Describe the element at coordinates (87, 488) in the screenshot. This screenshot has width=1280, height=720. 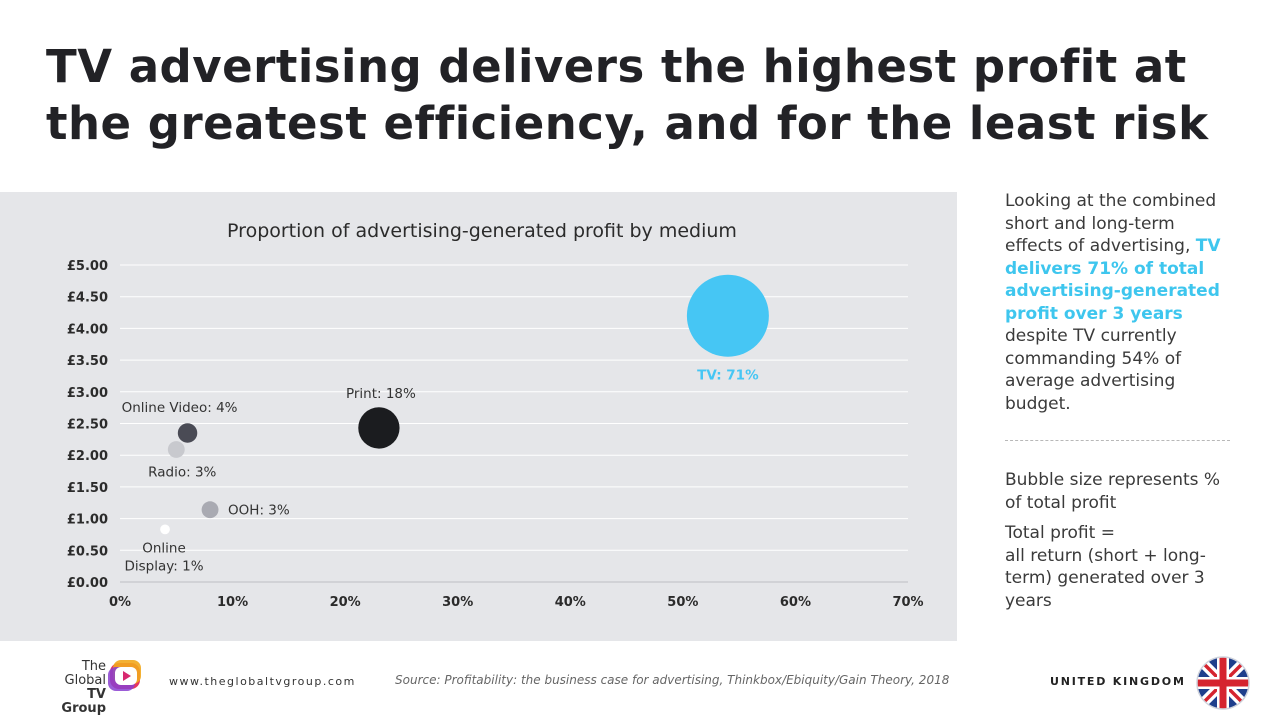
I see `y-tick-label: £1.50` at that location.